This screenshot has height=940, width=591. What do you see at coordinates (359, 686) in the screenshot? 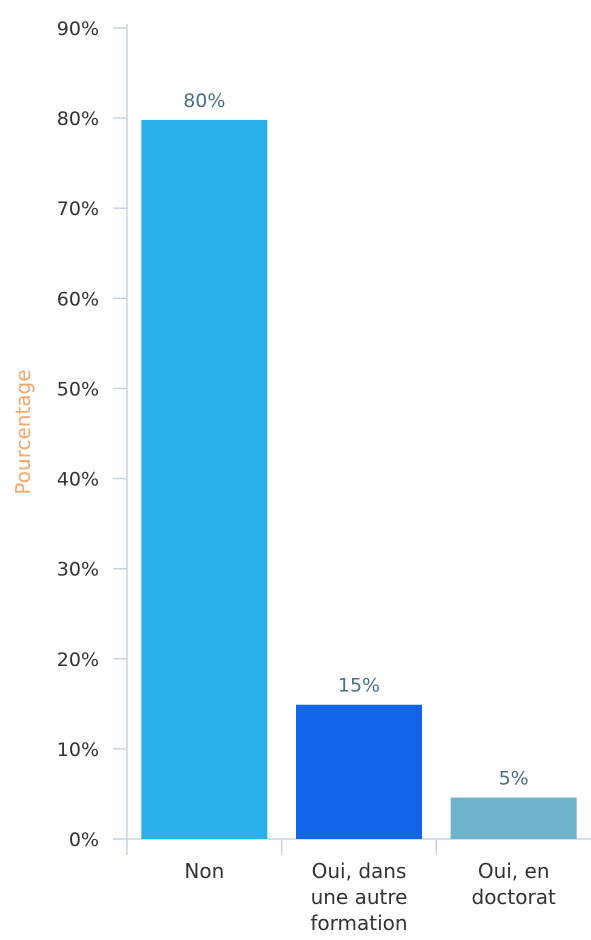
I see `data-label: 15%` at bounding box center [359, 686].